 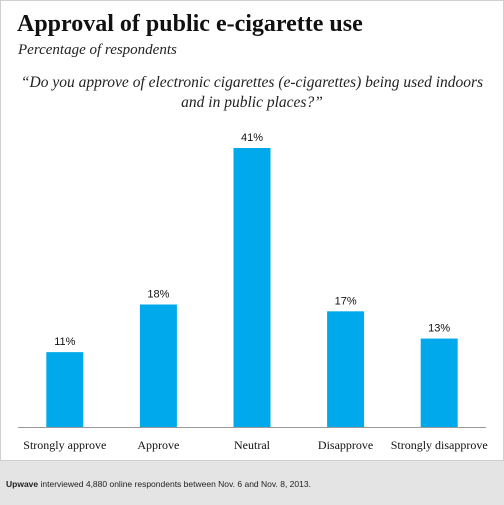 I want to click on category-label: Strongly disapprove, so click(x=439, y=445).